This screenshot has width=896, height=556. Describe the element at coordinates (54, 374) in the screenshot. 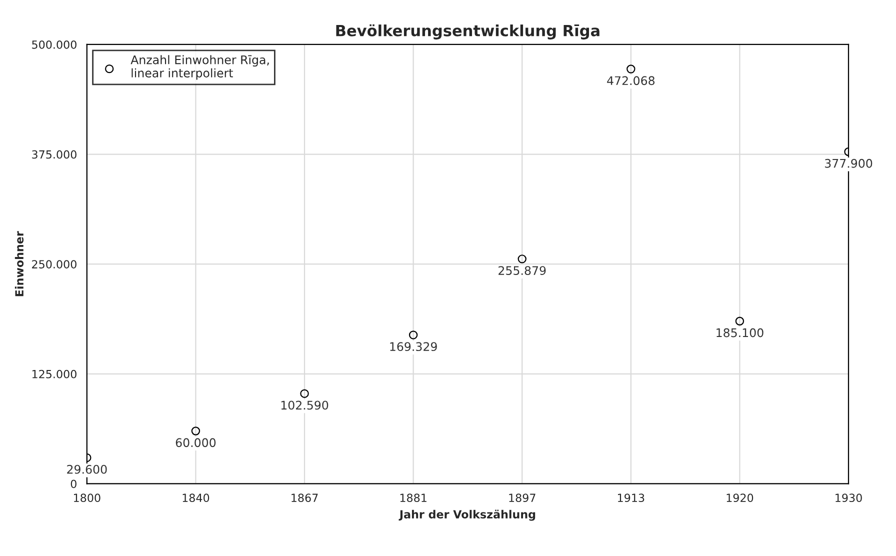

I see `y-tick-label: 125.000` at that location.